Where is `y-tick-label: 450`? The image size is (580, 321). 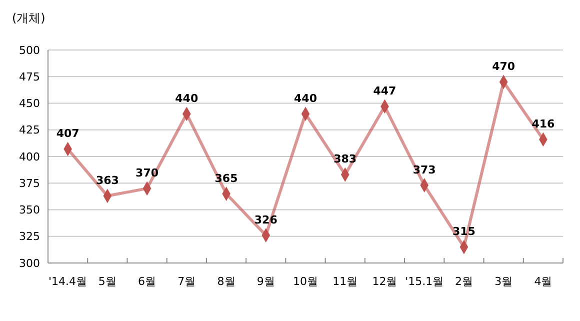
y-tick-label: 450 is located at coordinates (29, 103).